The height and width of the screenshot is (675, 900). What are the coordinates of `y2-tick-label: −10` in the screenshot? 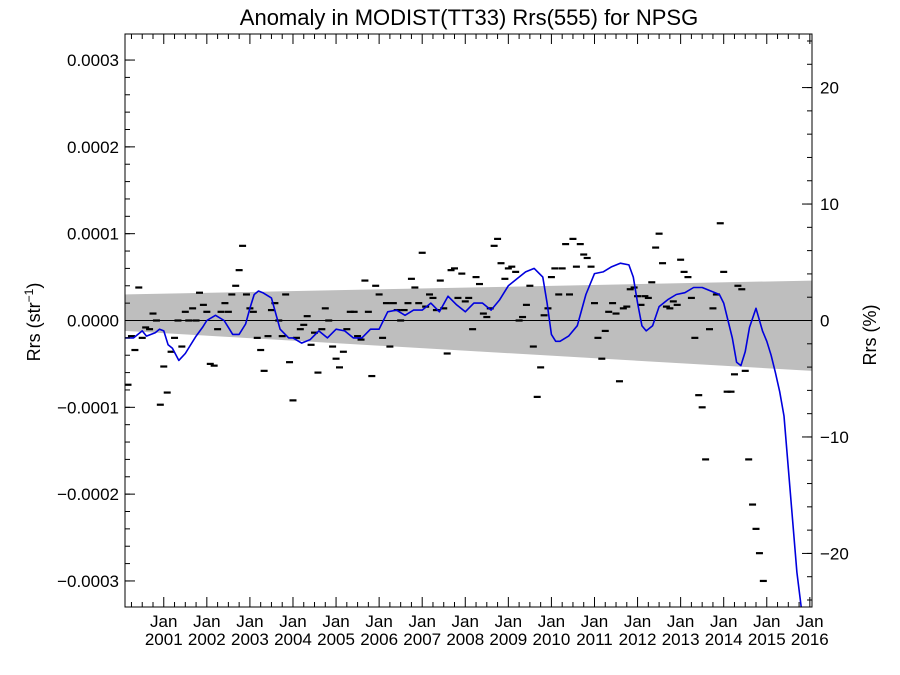 It's located at (834, 437).